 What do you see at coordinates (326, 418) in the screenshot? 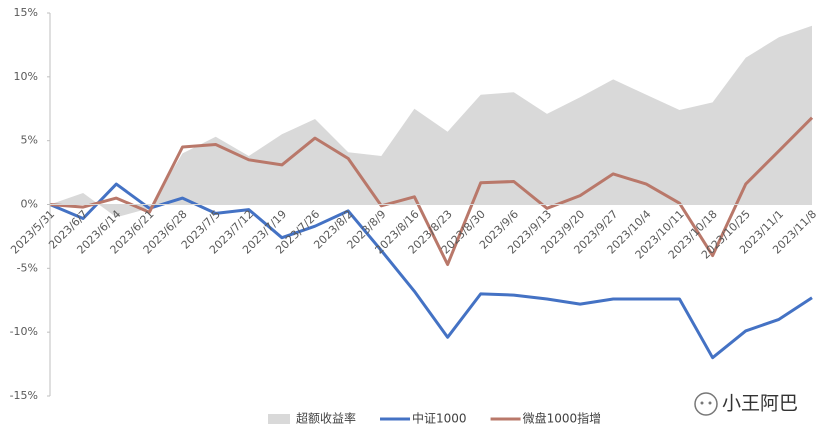
I see `legend-label: 超额收益率` at bounding box center [326, 418].